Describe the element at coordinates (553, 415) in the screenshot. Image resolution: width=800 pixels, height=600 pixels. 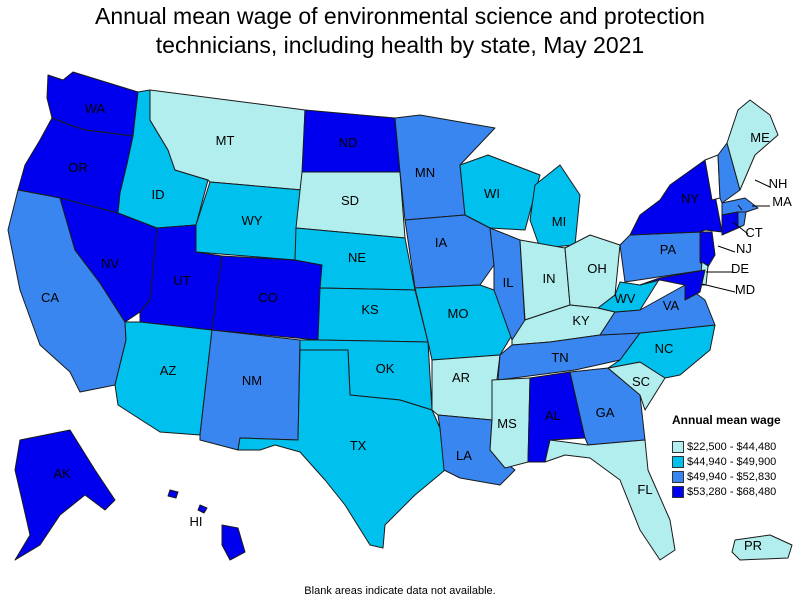
I see `state-label-al: AL` at that location.